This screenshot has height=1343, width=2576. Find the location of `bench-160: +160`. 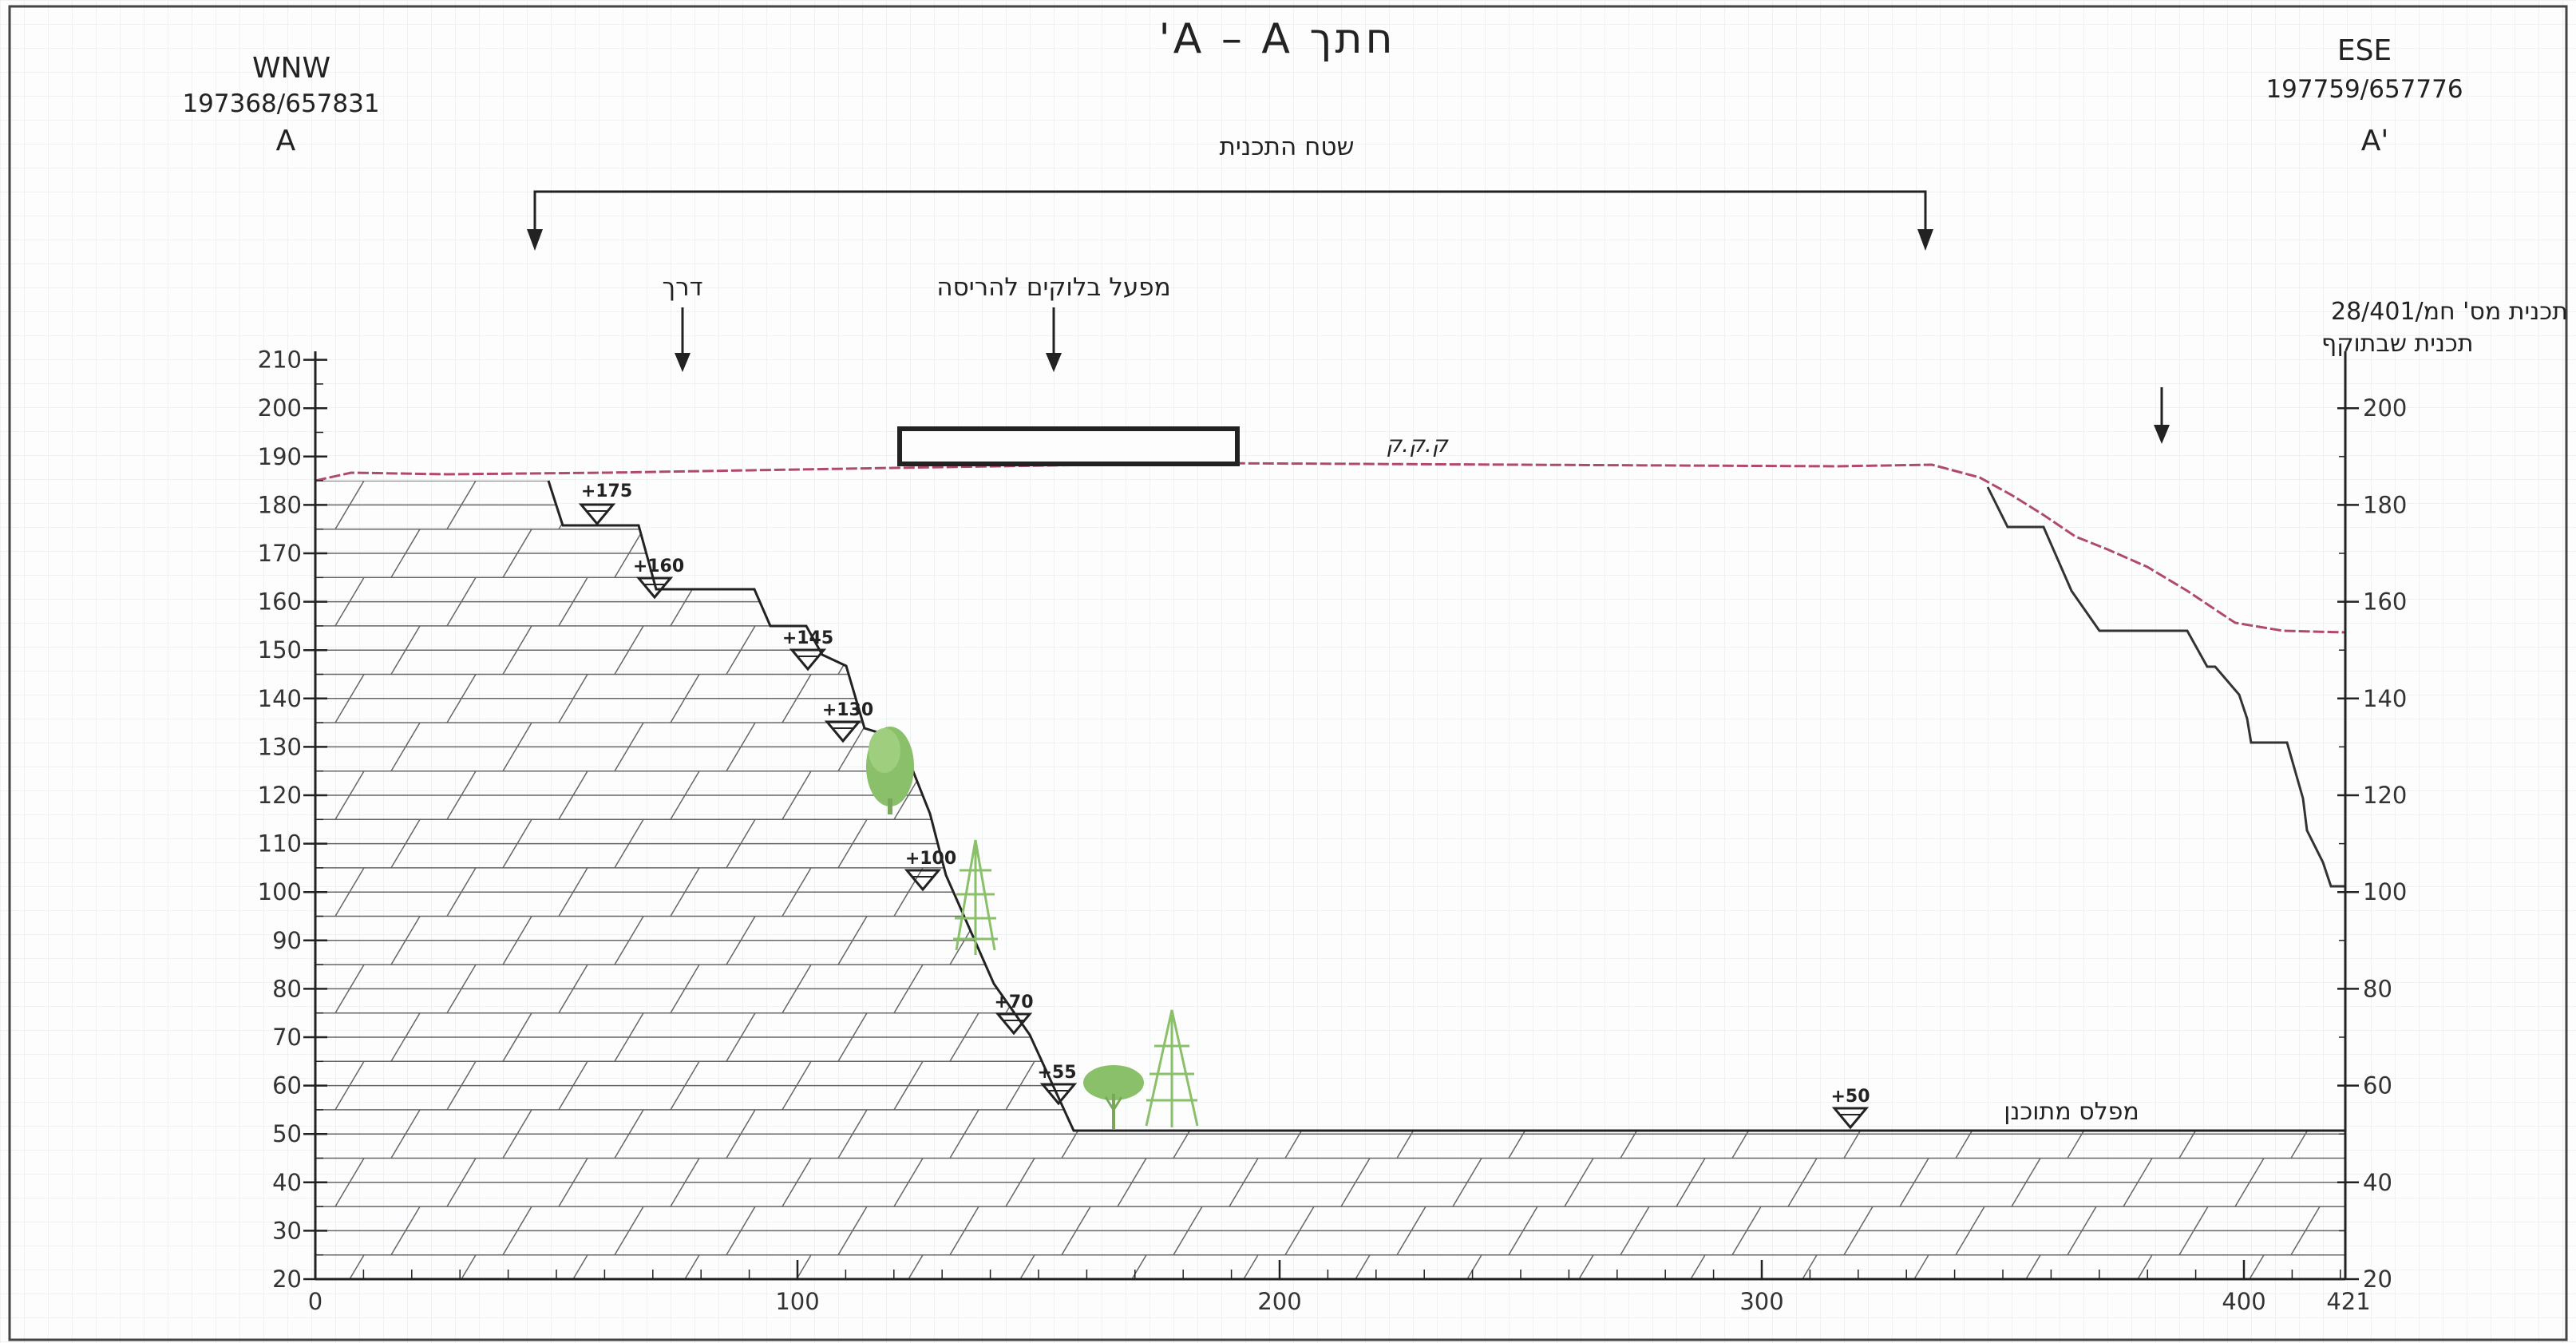

bench-160: +160 is located at coordinates (659, 578).